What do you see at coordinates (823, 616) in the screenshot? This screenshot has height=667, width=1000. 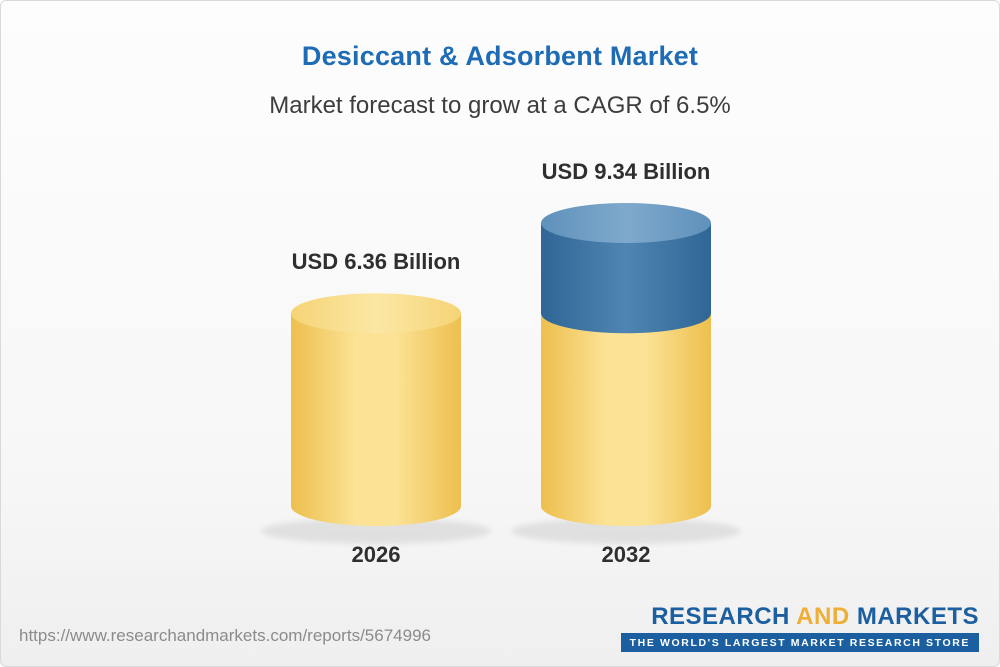 I see `logo-word-and: AND` at bounding box center [823, 616].